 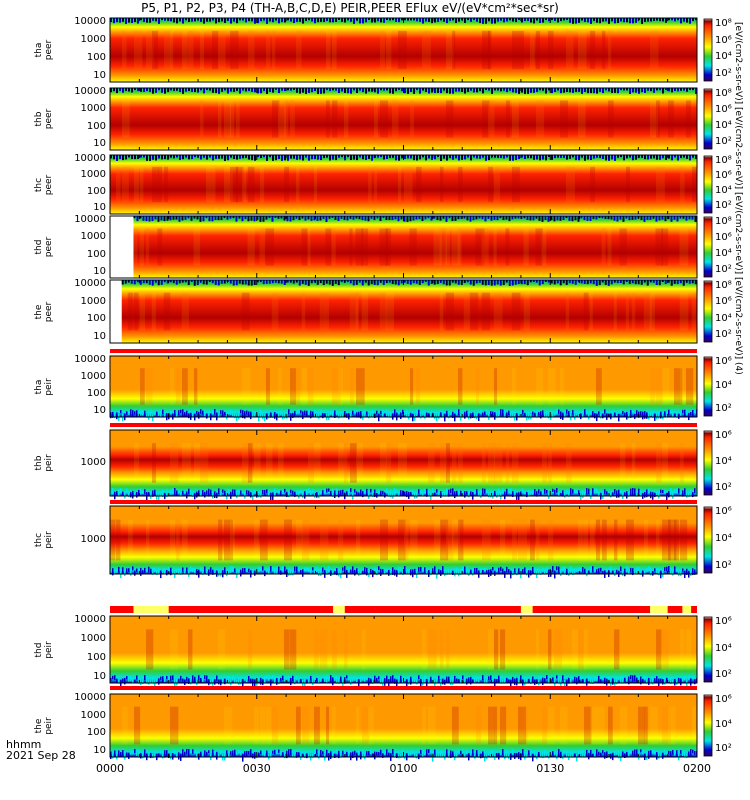 I want to click on y-tick-label: 100, so click(x=96, y=657).